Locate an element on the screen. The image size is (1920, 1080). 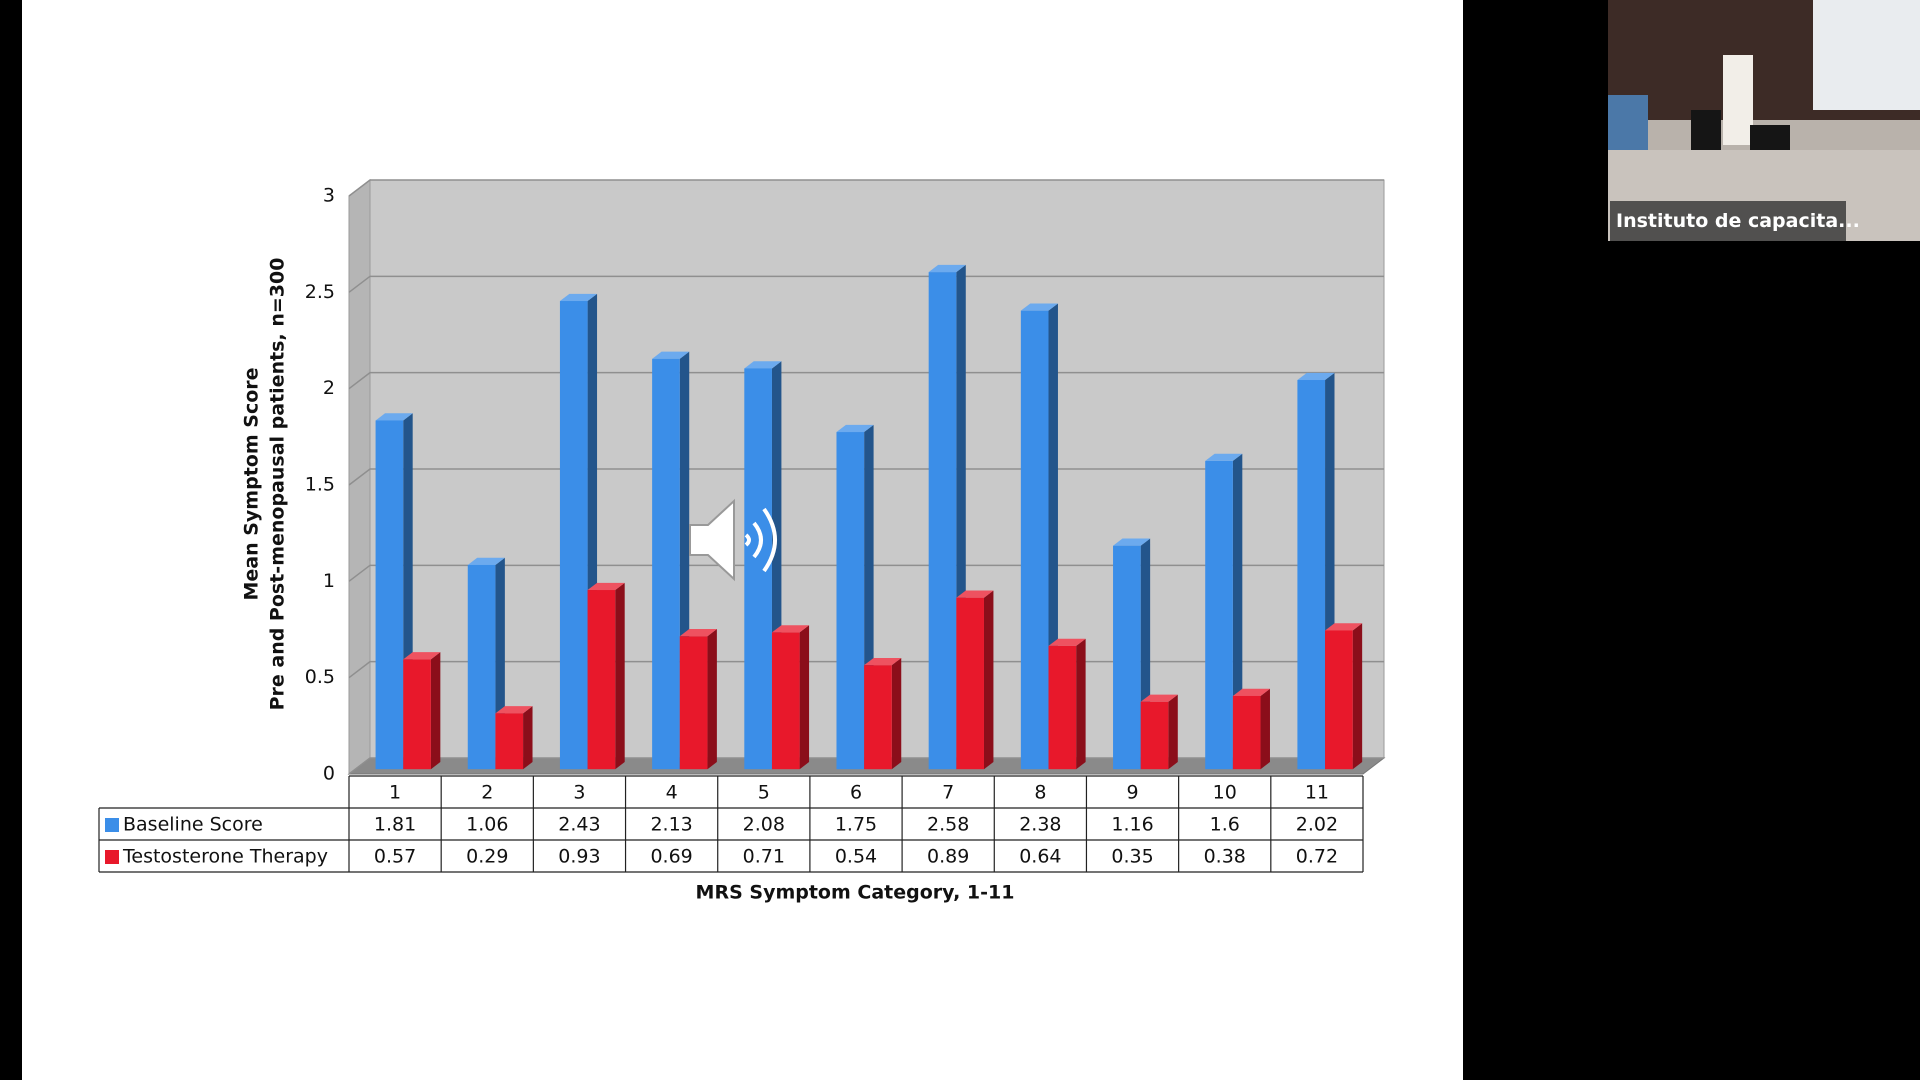
legend-label: Testosterone Therapy is located at coordinates (225, 857).